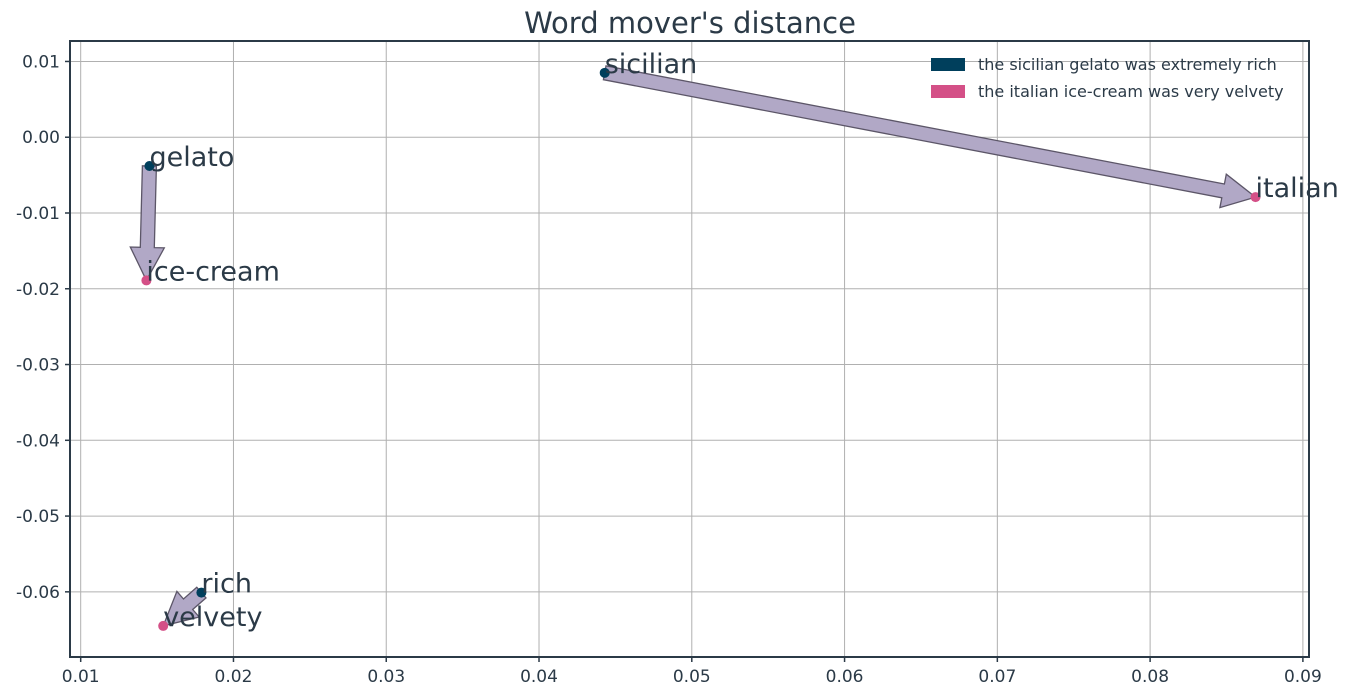 Image resolution: width=1349 pixels, height=696 pixels. What do you see at coordinates (149, 166) in the screenshot?
I see `point-gelato` at bounding box center [149, 166].